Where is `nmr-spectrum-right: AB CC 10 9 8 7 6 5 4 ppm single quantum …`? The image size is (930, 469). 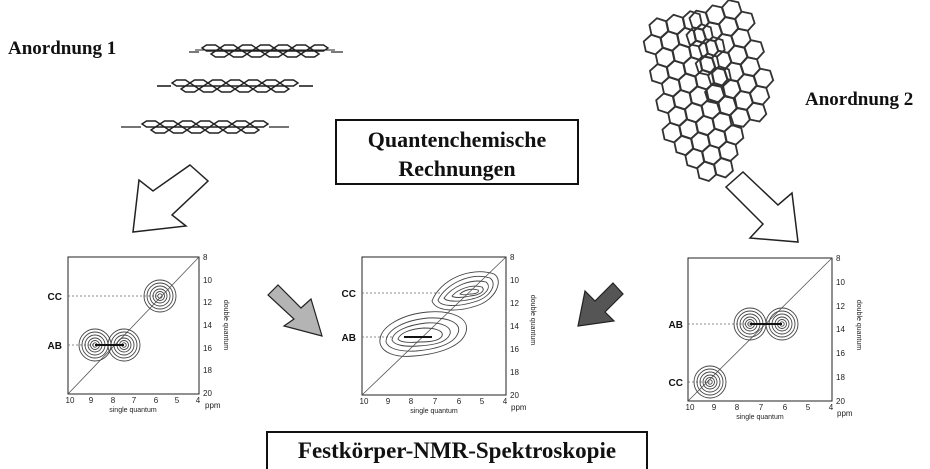
nmr-spectrum-right: AB CC 10 9 8 7 6 5 4 ppm single quantum … is located at coordinates (765, 337).